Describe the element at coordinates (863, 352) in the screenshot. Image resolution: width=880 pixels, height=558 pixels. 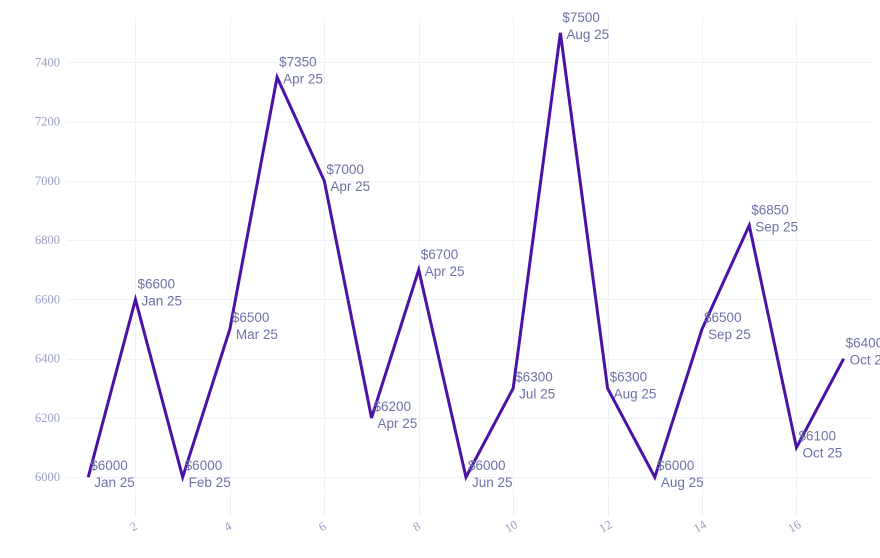
I see `data-point-label: $6400 Oct 25` at that location.